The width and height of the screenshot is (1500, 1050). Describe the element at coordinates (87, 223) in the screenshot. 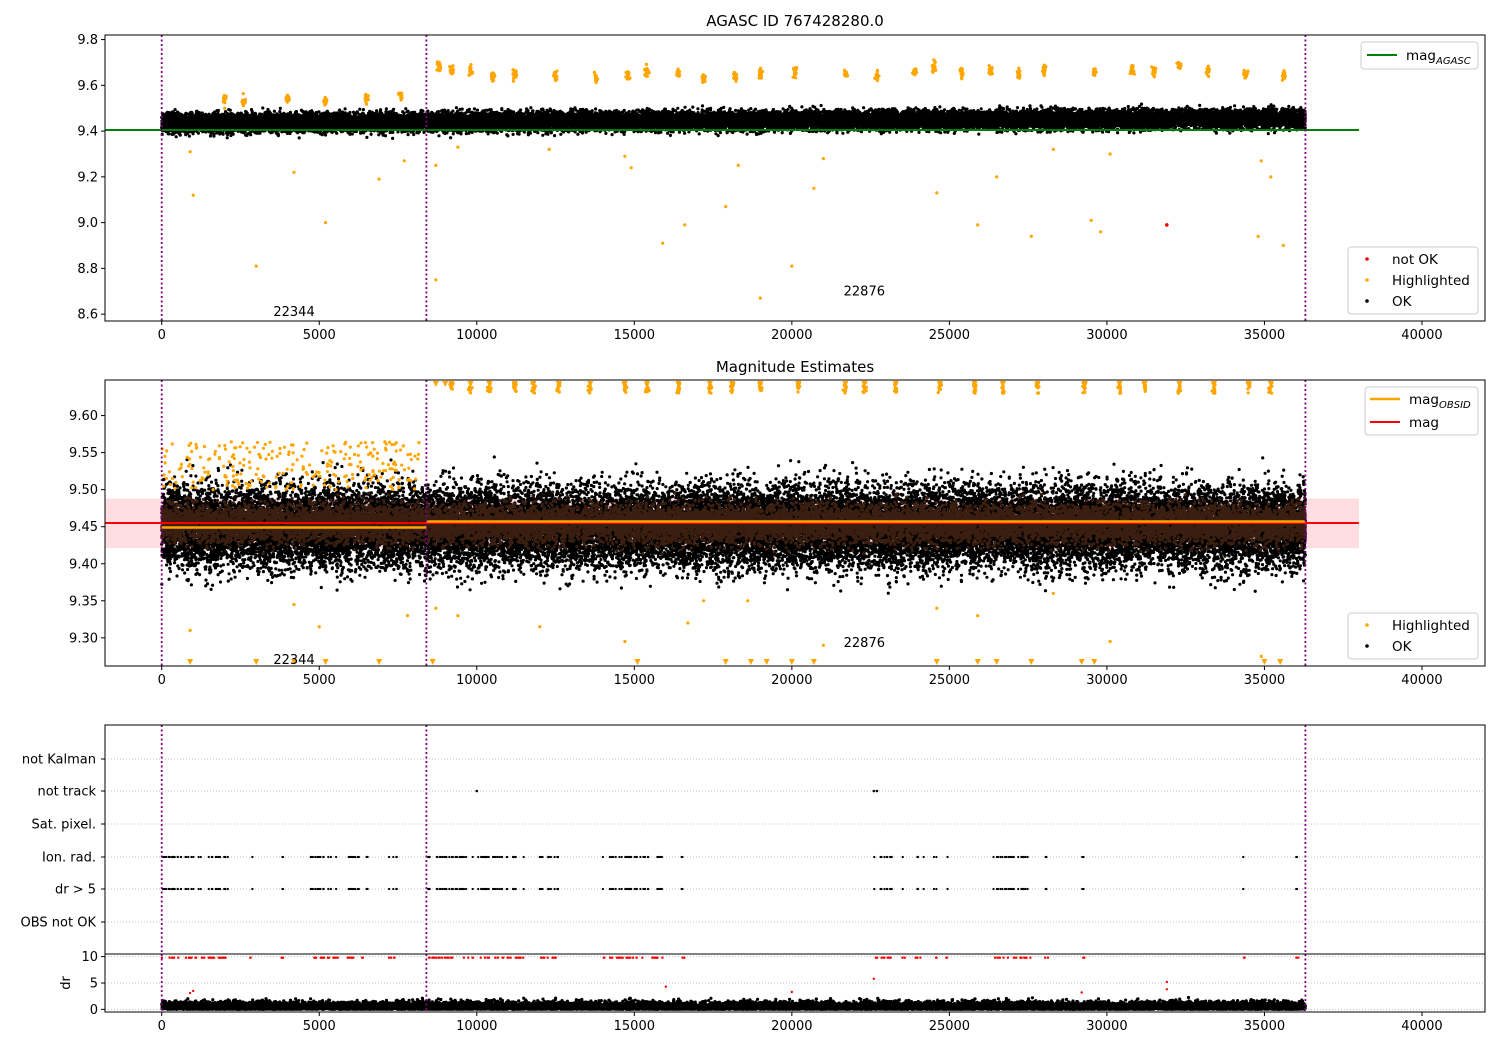

I see `y-tick-label: 9.0` at that location.